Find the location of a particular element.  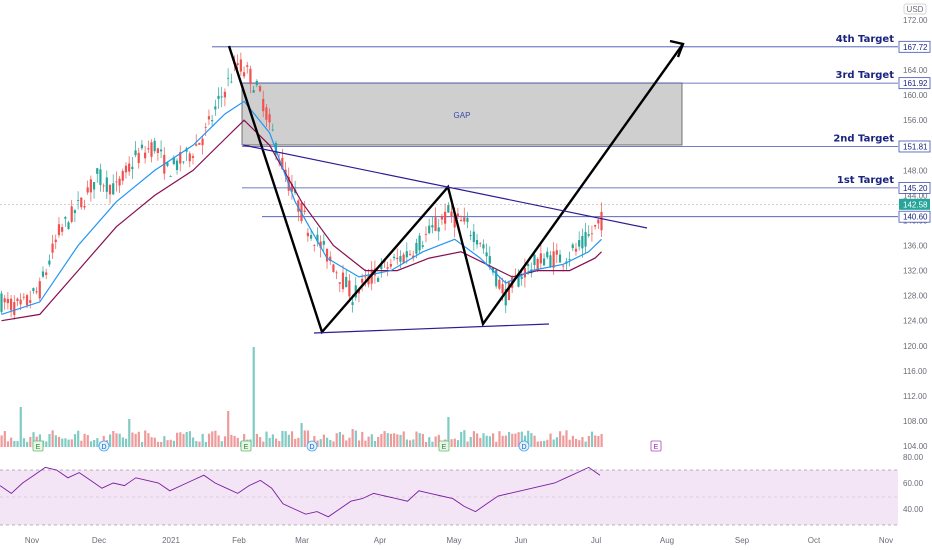

price-level-tag is located at coordinates (914, 83).